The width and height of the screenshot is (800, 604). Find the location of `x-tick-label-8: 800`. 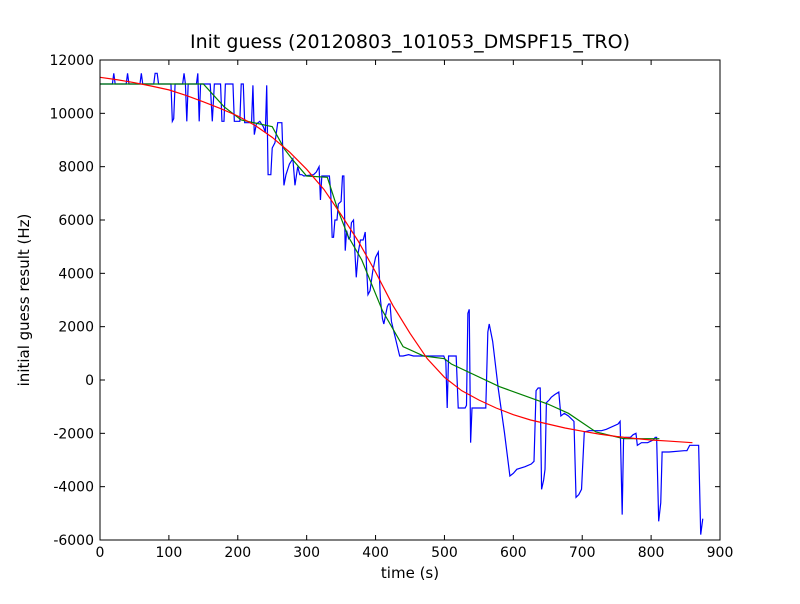

x-tick-label-8: 800 is located at coordinates (651, 553).